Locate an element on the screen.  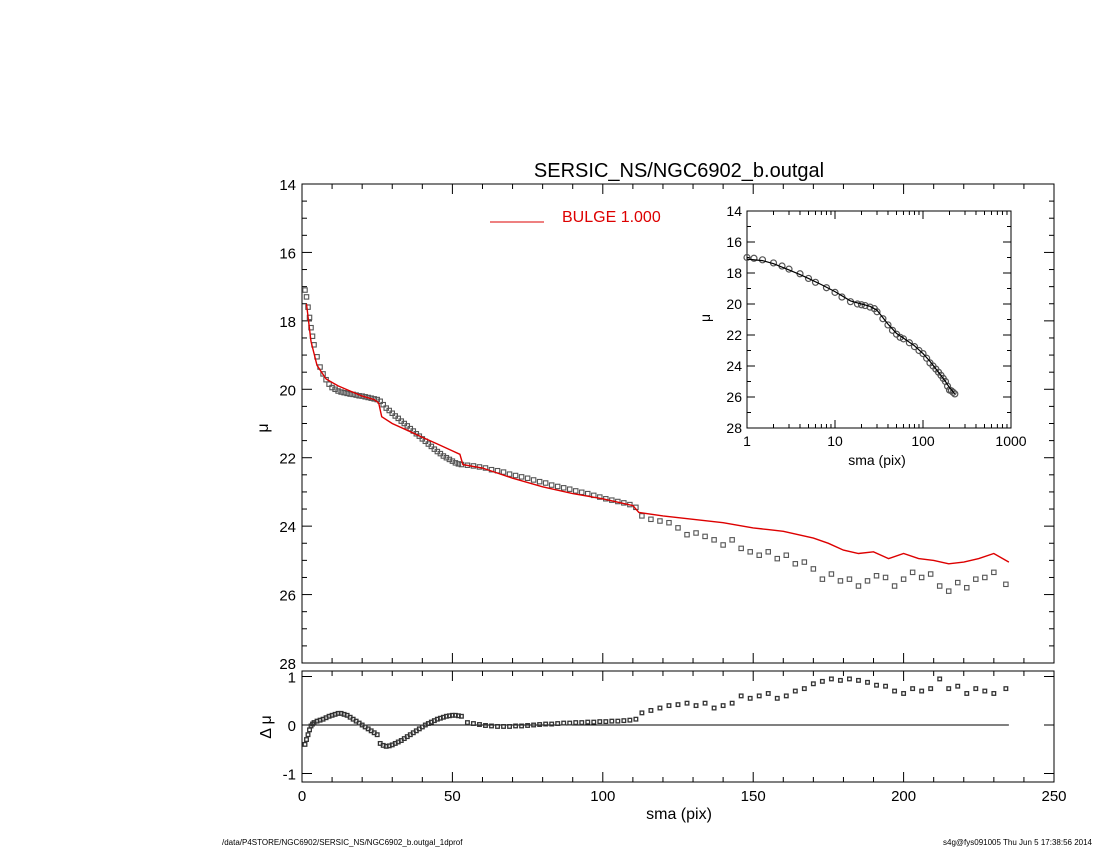
residual-xtick-label: 250 is located at coordinates (1053, 796).